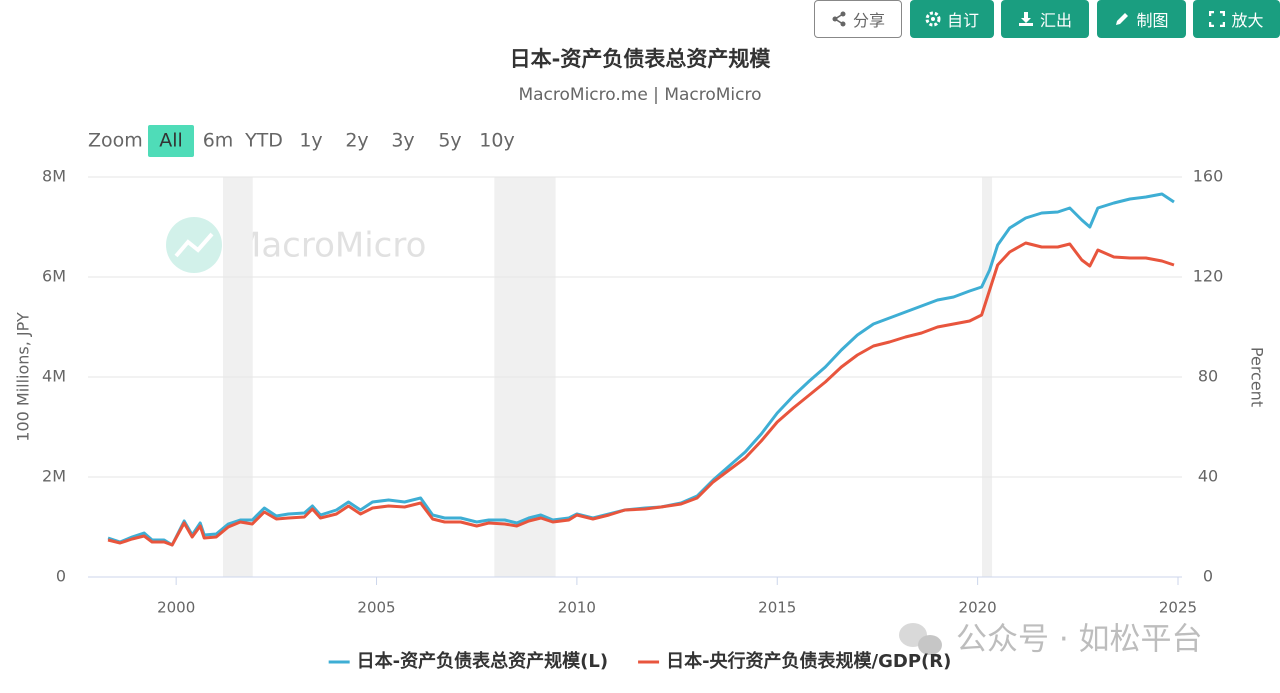  I want to click on zoom-option: 3y, so click(402, 141).